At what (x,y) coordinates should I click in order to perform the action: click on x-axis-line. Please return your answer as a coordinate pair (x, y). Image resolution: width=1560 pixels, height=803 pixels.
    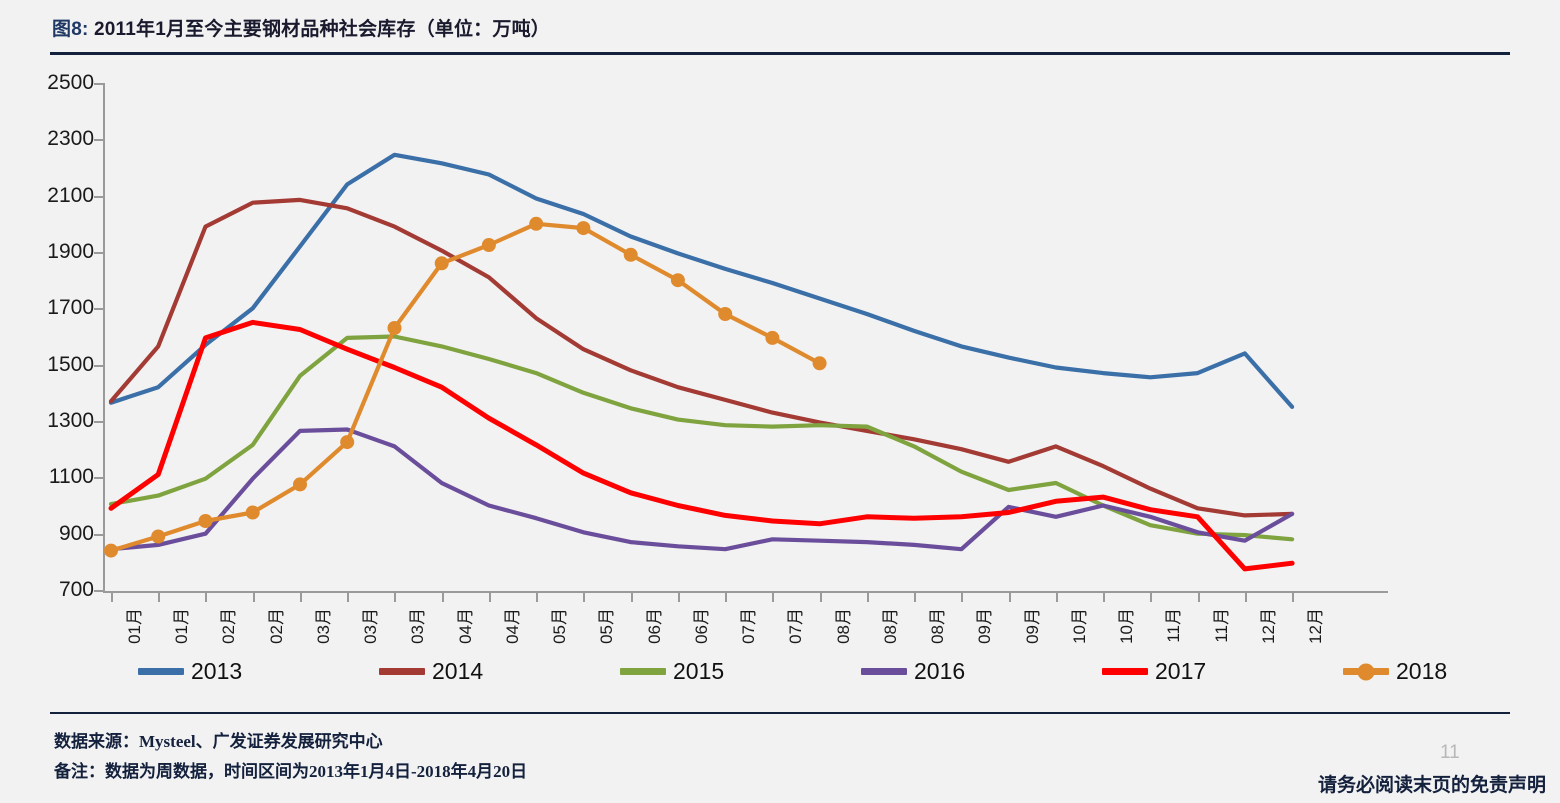
    Looking at the image, I should click on (745, 592).